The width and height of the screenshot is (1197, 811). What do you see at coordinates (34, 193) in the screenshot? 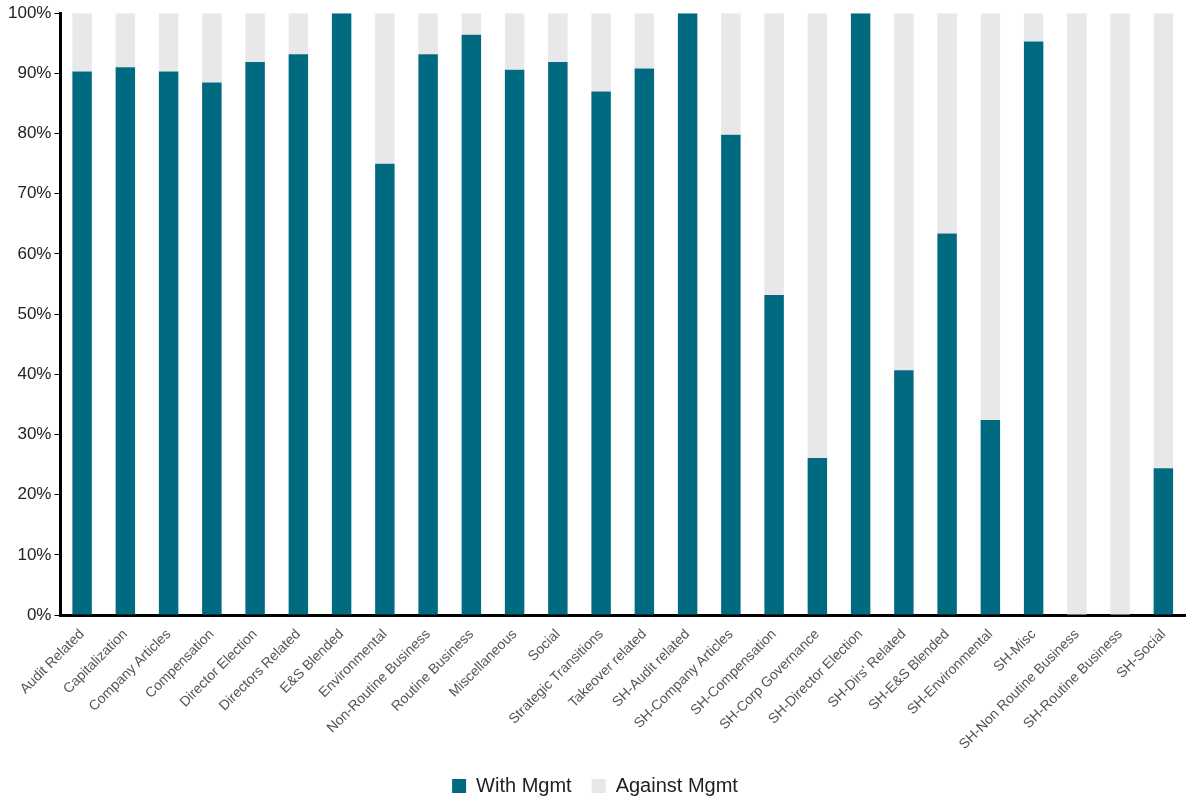
I see `y-tick-label: 70%` at bounding box center [34, 193].